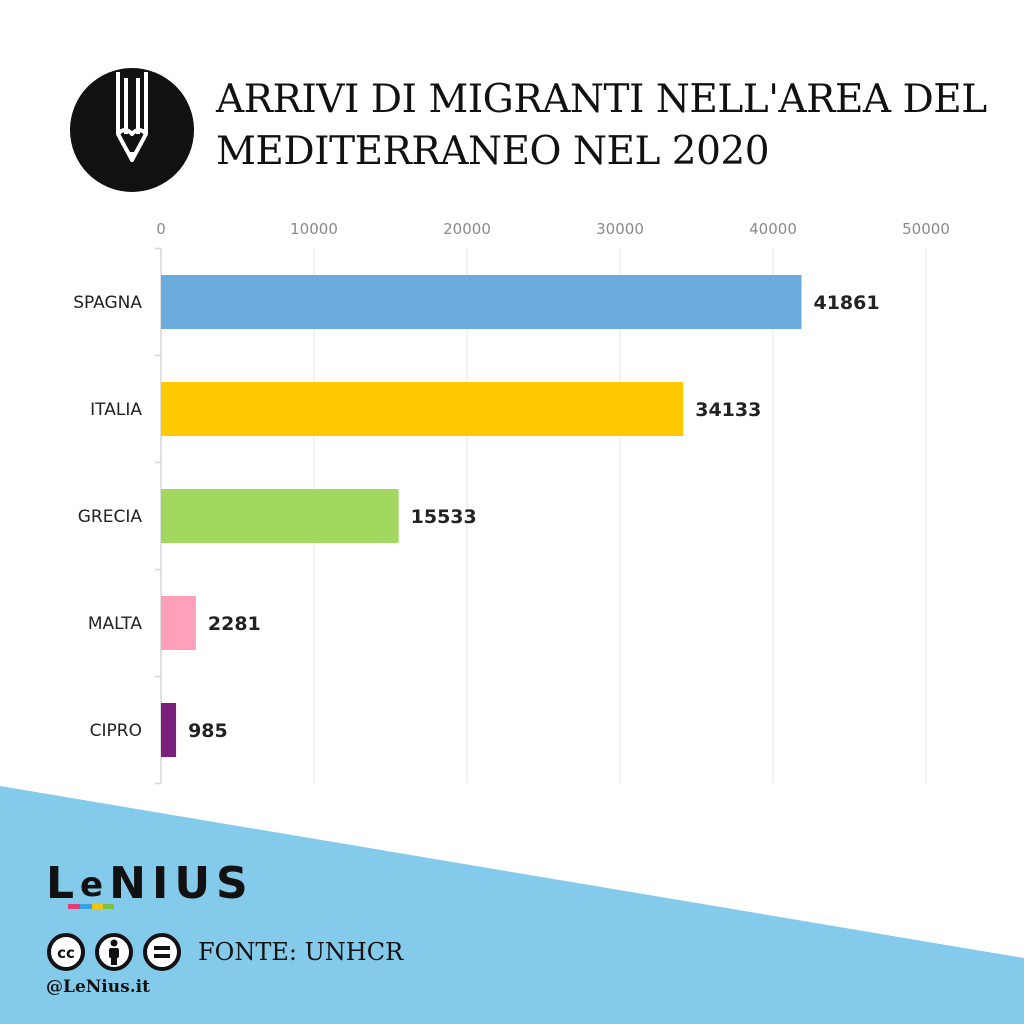 This screenshot has width=1024, height=1024. What do you see at coordinates (195, 883) in the screenshot?
I see `brand-letter: U` at bounding box center [195, 883].